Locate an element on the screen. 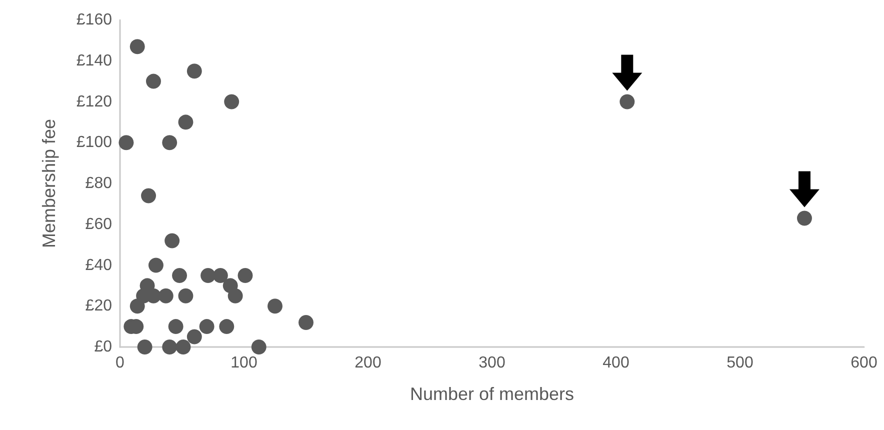 Image resolution: width=884 pixels, height=430 pixels. y-tick-label: £160 is located at coordinates (94, 20).